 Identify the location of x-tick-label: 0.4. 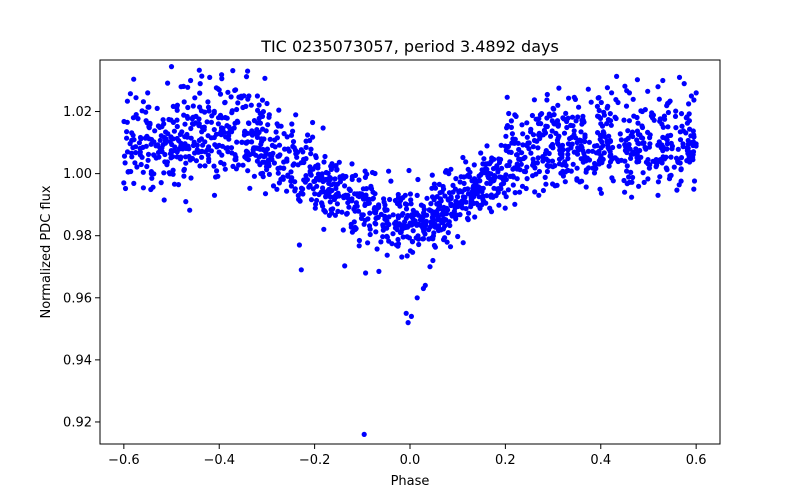
(600, 460).